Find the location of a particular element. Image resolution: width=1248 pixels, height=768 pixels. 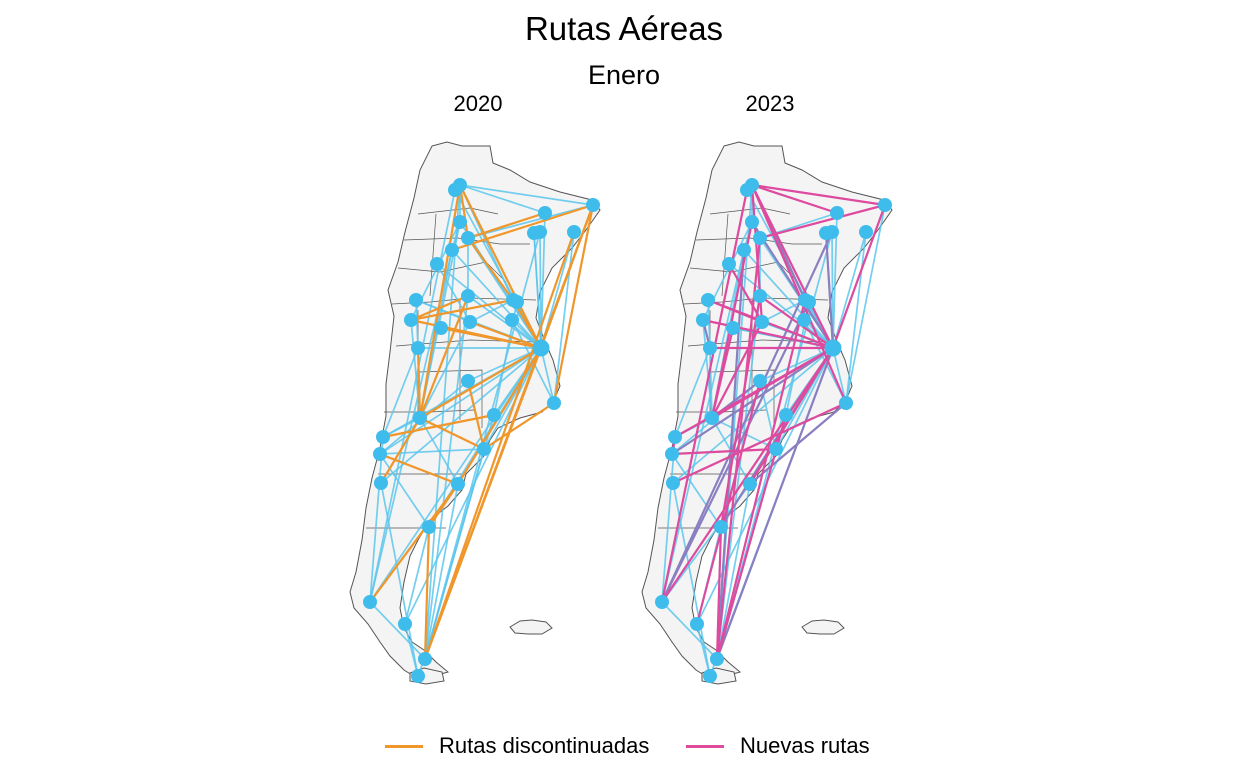

legend-new-label: Nuevas rutas is located at coordinates (805, 745).